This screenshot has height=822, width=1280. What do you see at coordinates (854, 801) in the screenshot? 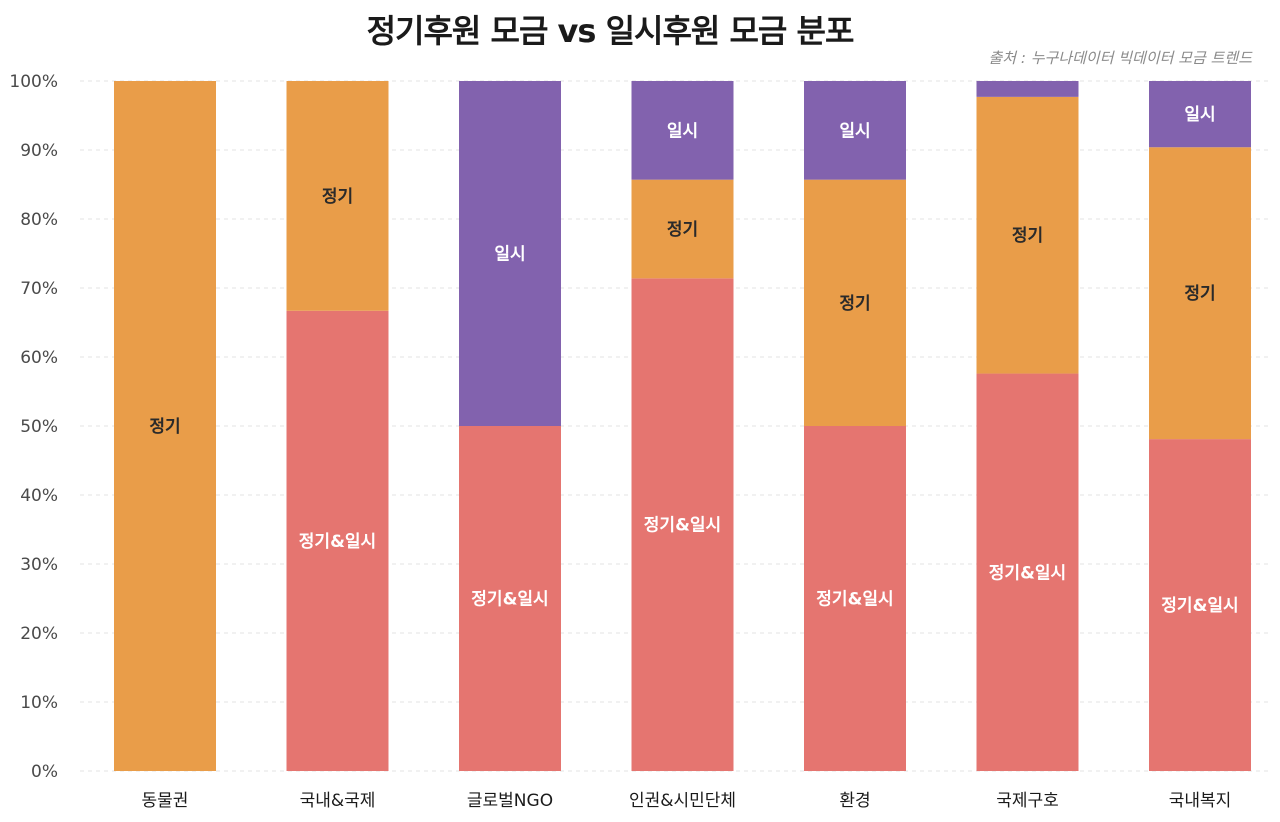
I see `x-tick-label: 환경` at bounding box center [854, 801].